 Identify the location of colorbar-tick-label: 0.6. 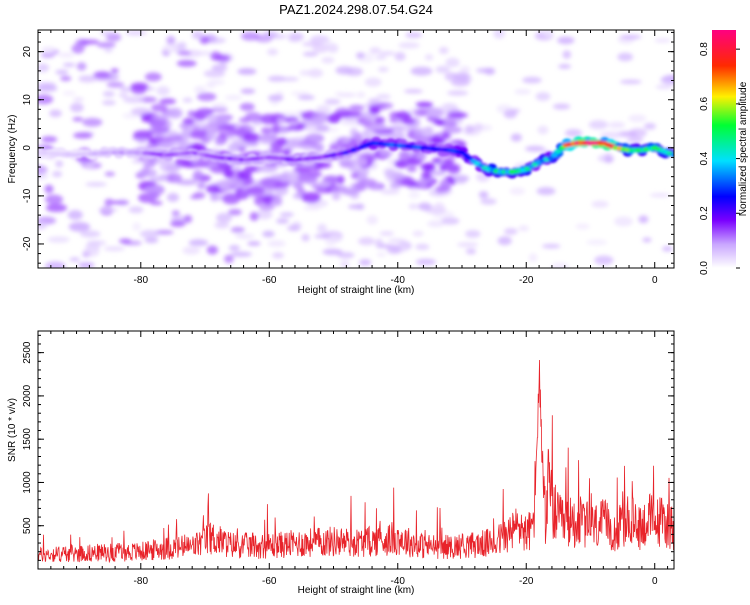
(704, 103).